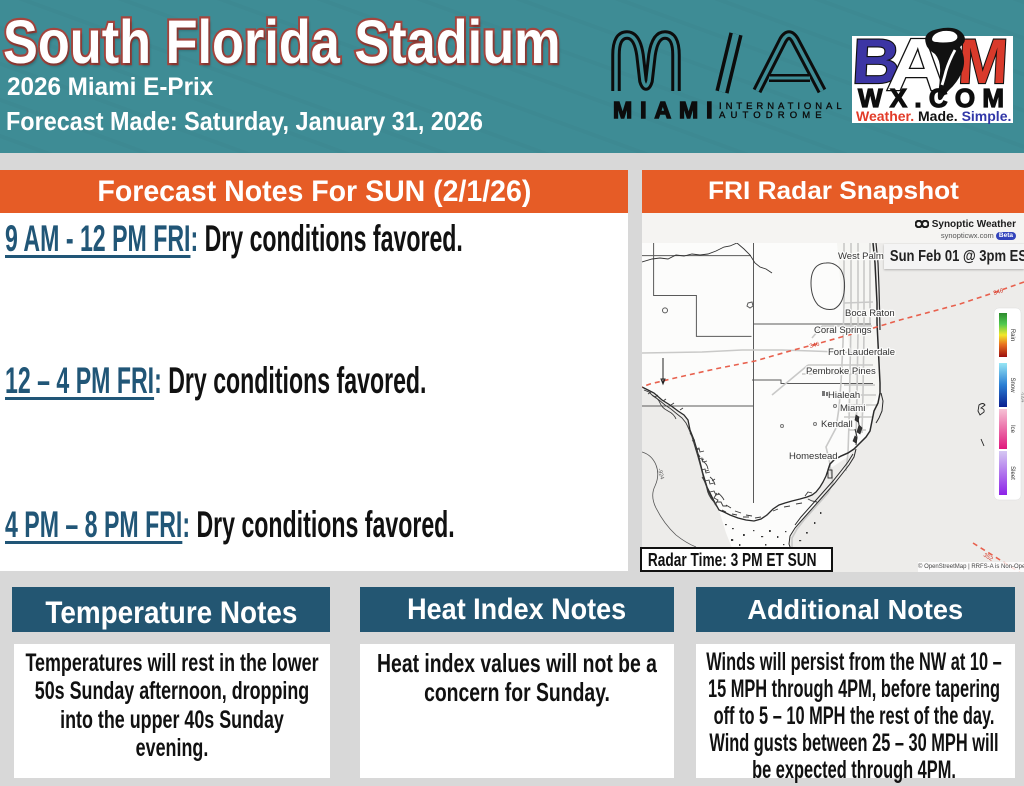  What do you see at coordinates (988, 558) in the screenshot?
I see `svg-text: 352` at bounding box center [988, 558].